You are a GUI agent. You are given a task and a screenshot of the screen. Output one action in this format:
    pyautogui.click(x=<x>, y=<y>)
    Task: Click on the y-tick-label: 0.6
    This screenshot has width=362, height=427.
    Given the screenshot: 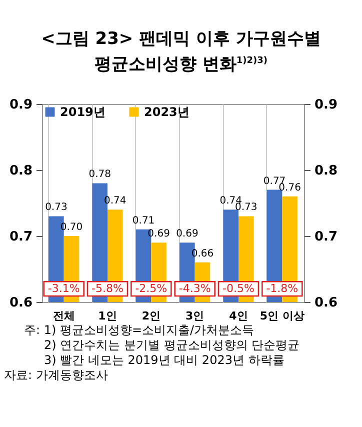 What is the action you would take?
    pyautogui.click(x=20, y=302)
    